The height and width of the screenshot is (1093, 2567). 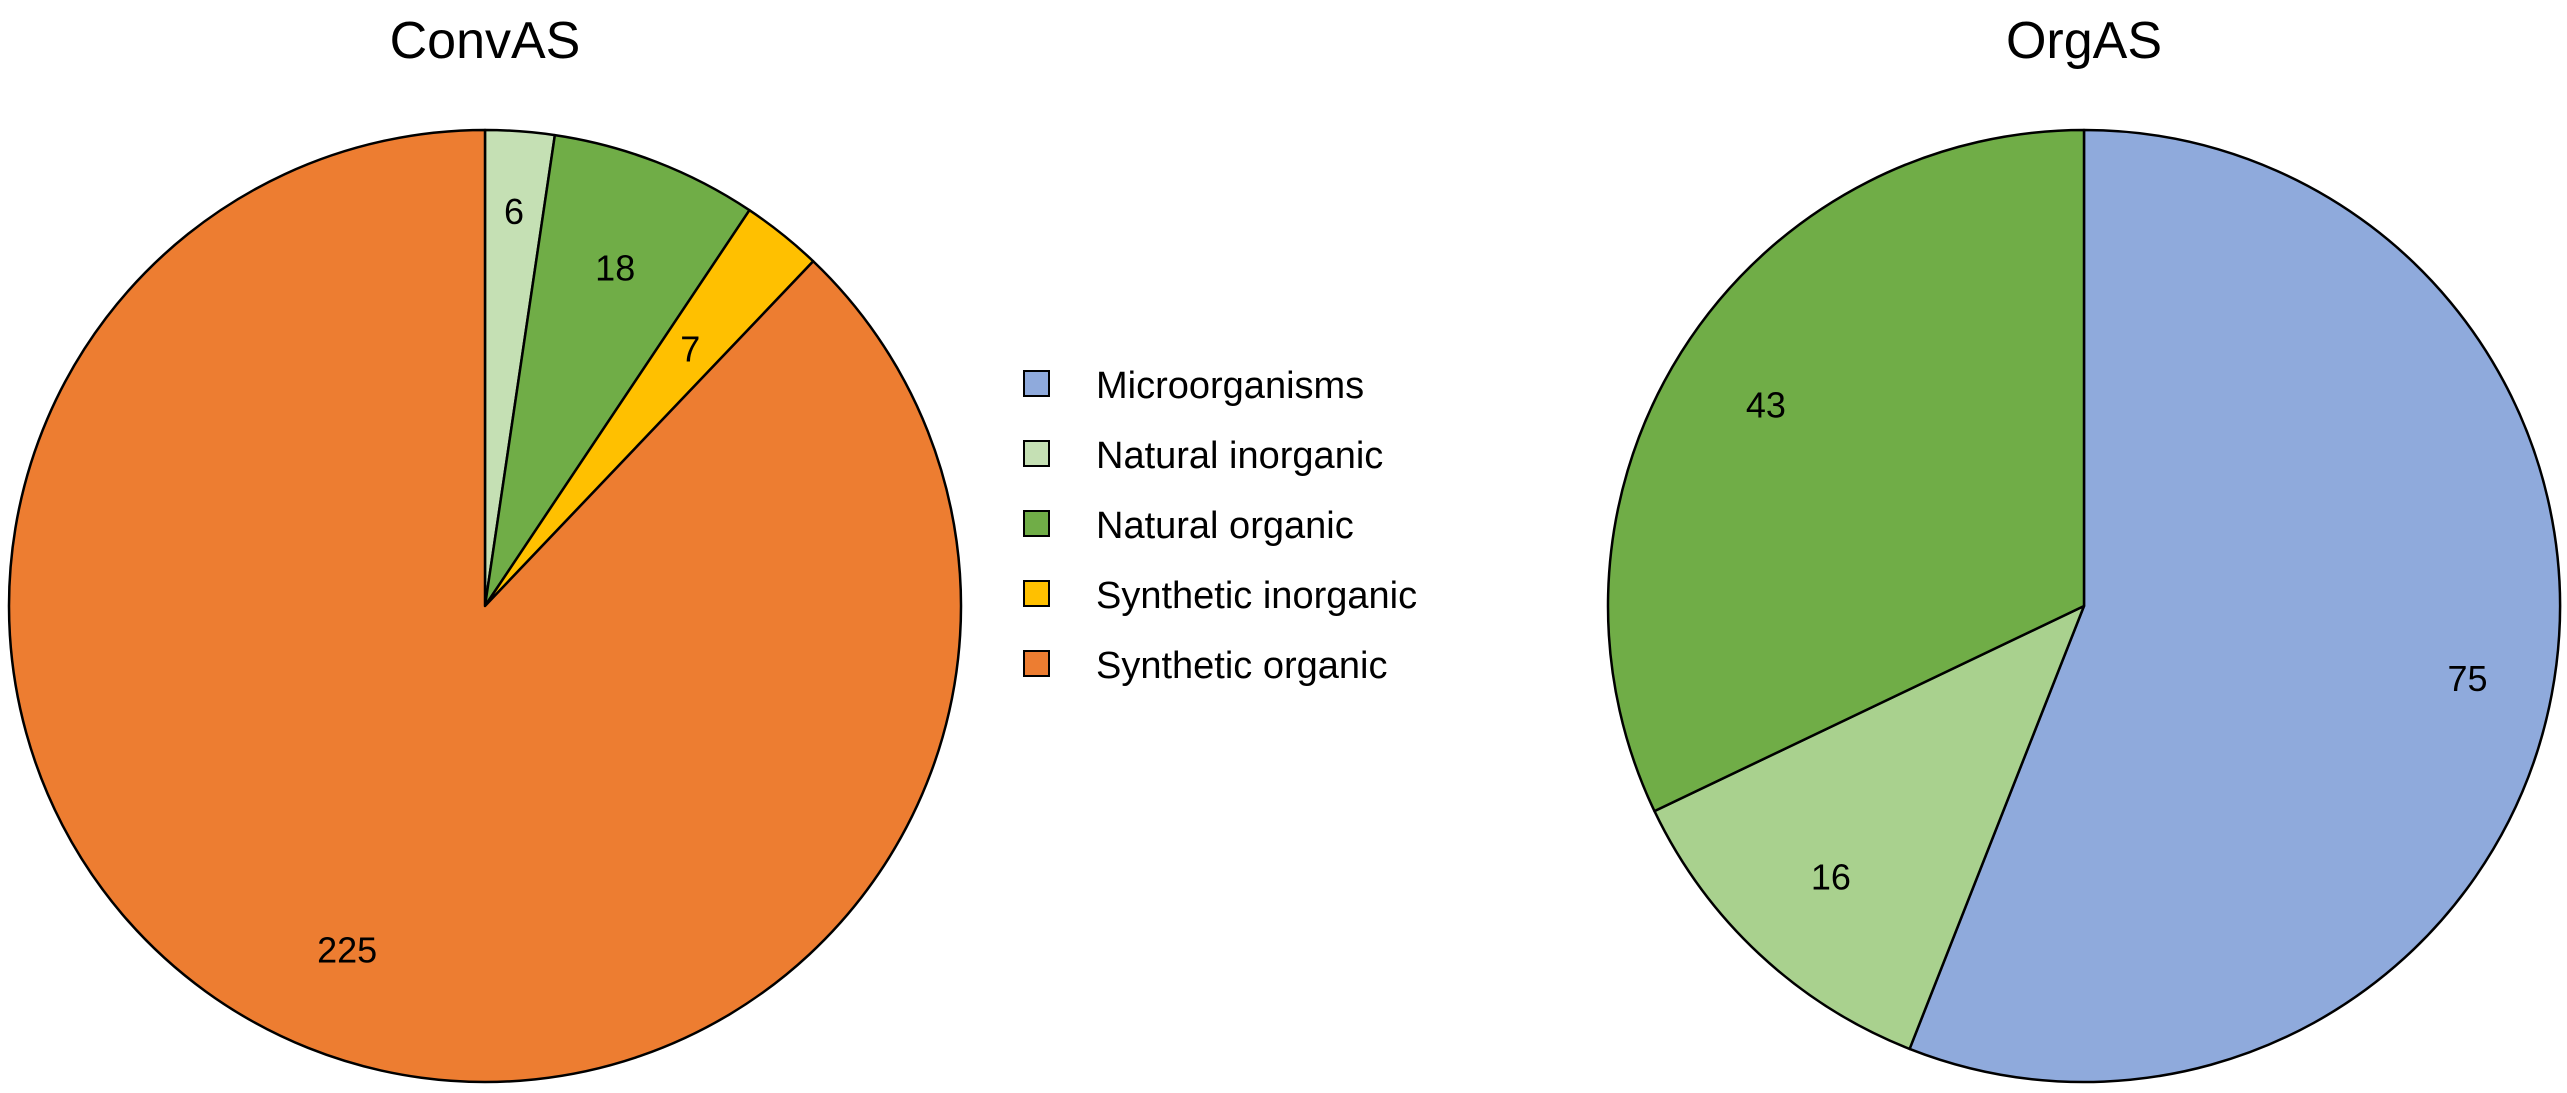 I want to click on legend-item-natural-inorganic: Natural inorganic, so click(x=1203, y=456).